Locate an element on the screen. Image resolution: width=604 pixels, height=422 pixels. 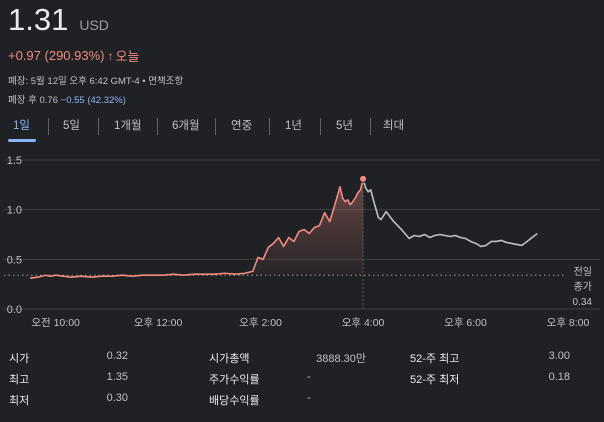
price-header: 1.31 USD is located at coordinates (58, 20).